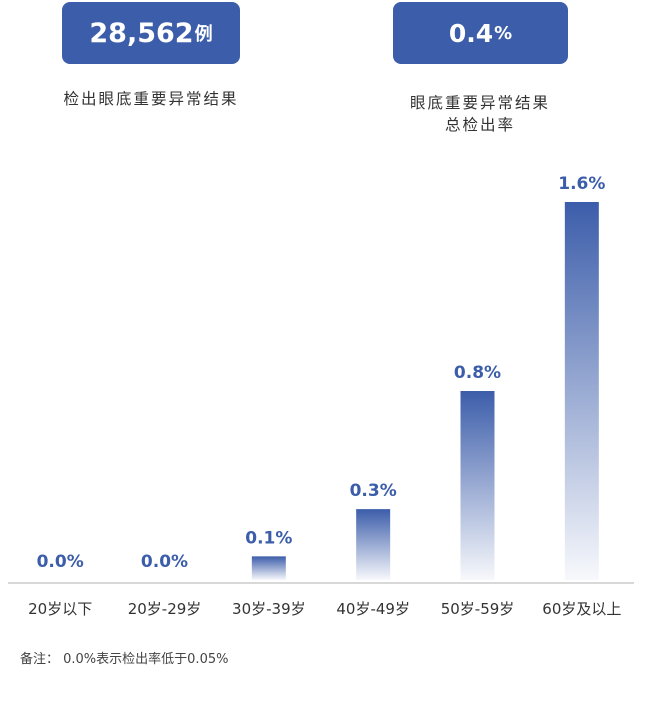 Image resolution: width=662 pixels, height=706 pixels. Describe the element at coordinates (581, 184) in the screenshot. I see `bar-value-label-6: 1.6%` at that location.